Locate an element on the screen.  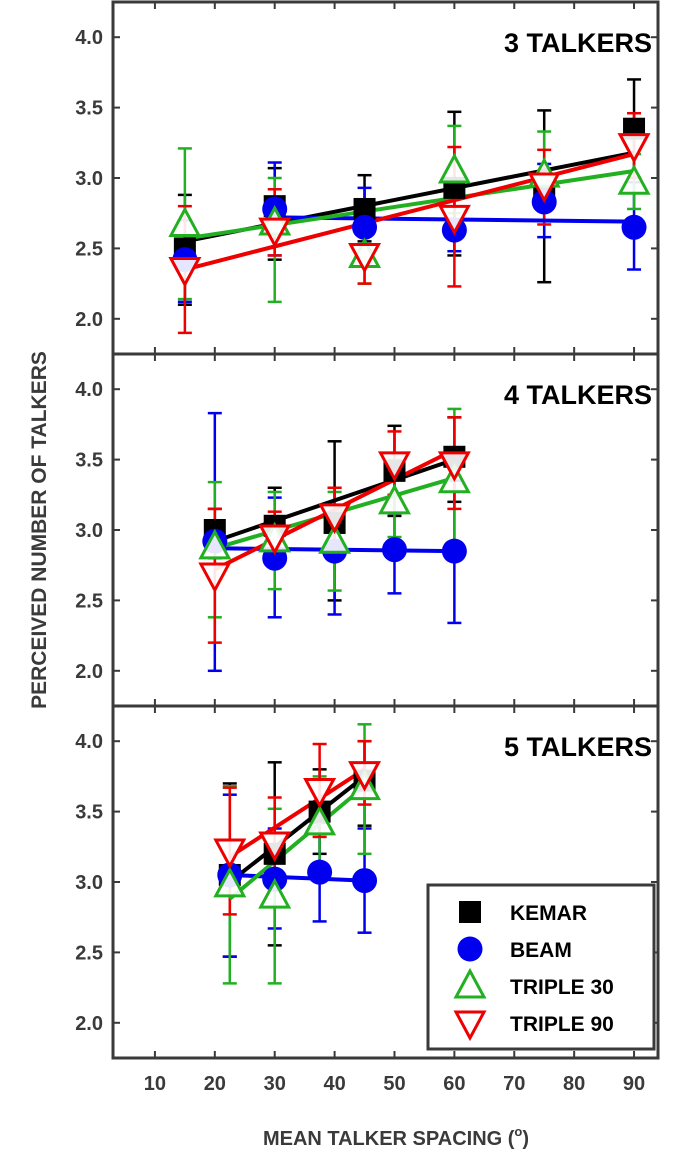
legend-item: BEAM is located at coordinates (514, 949).